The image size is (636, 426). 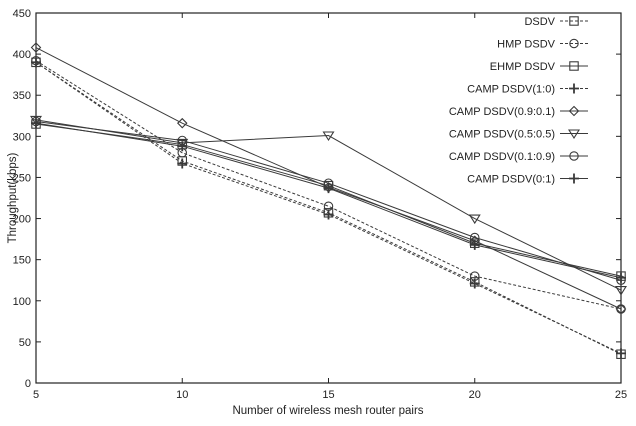 I want to click on y-tick-label: 0, so click(x=28, y=384).